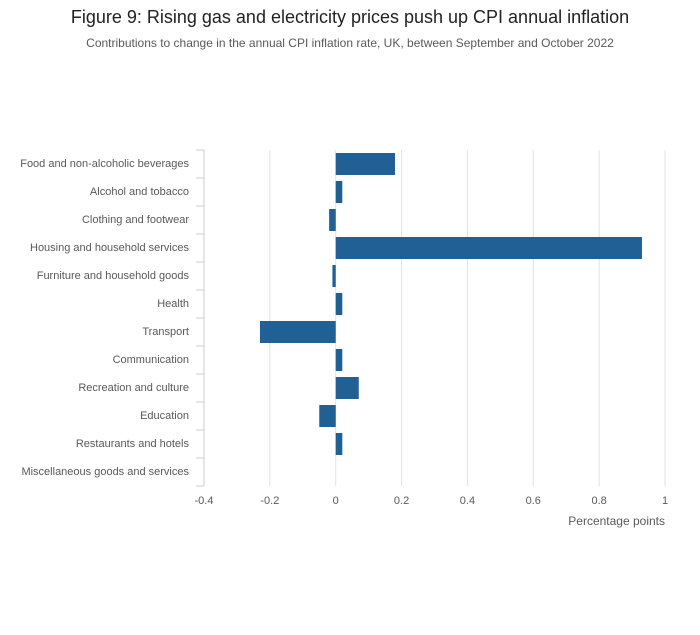 This screenshot has height=635, width=700. Describe the element at coordinates (467, 501) in the screenshot. I see `x-tick-label: 0.4` at that location.